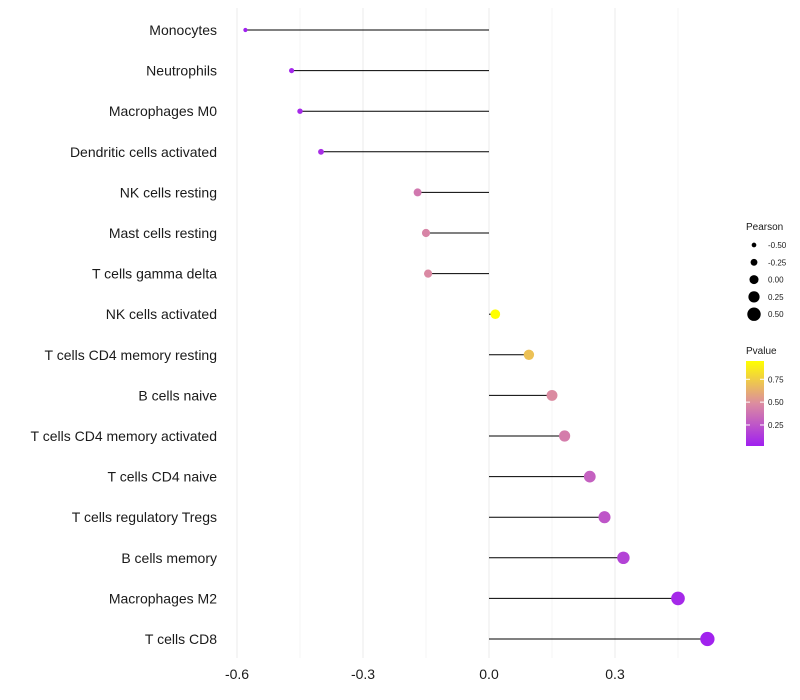 Image resolution: width=800 pixels, height=700 pixels. Describe the element at coordinates (143, 152) in the screenshot. I see `y-tick-label: Dendritic cells activated` at that location.